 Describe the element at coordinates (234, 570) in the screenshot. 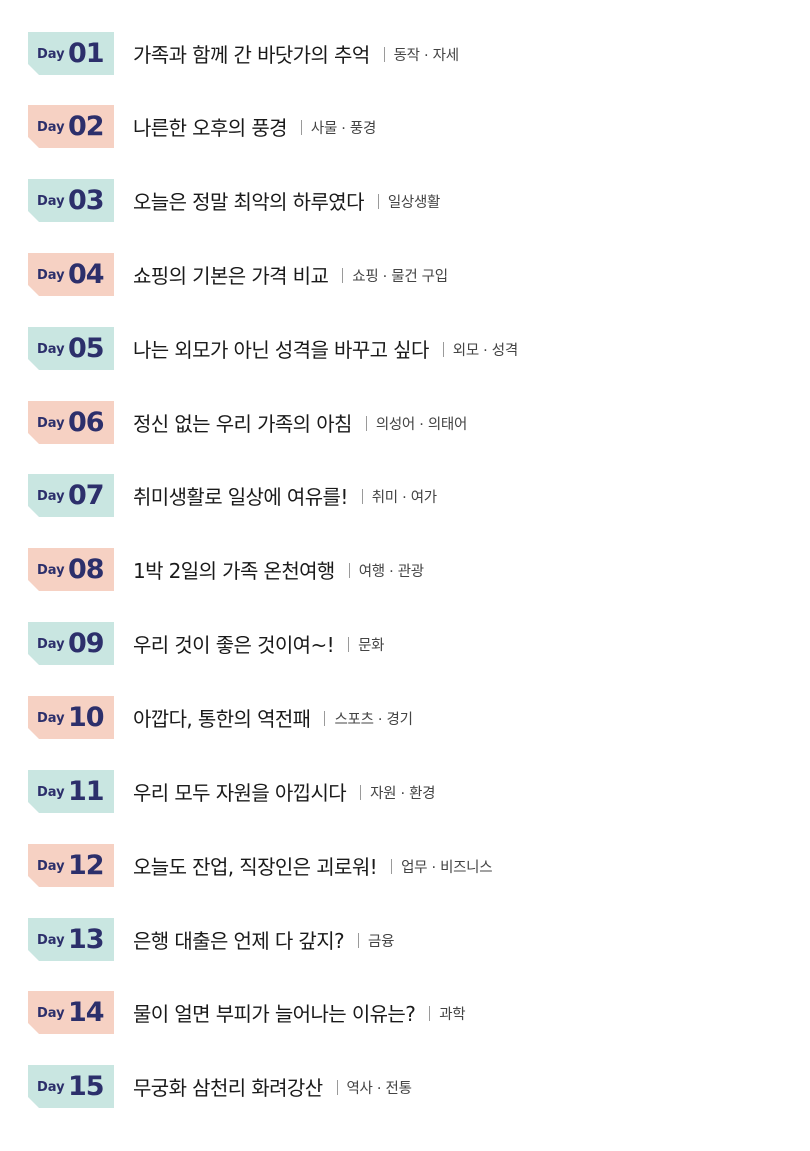

I see `entry-title: 1박 2일의 가족 온천여행` at that location.